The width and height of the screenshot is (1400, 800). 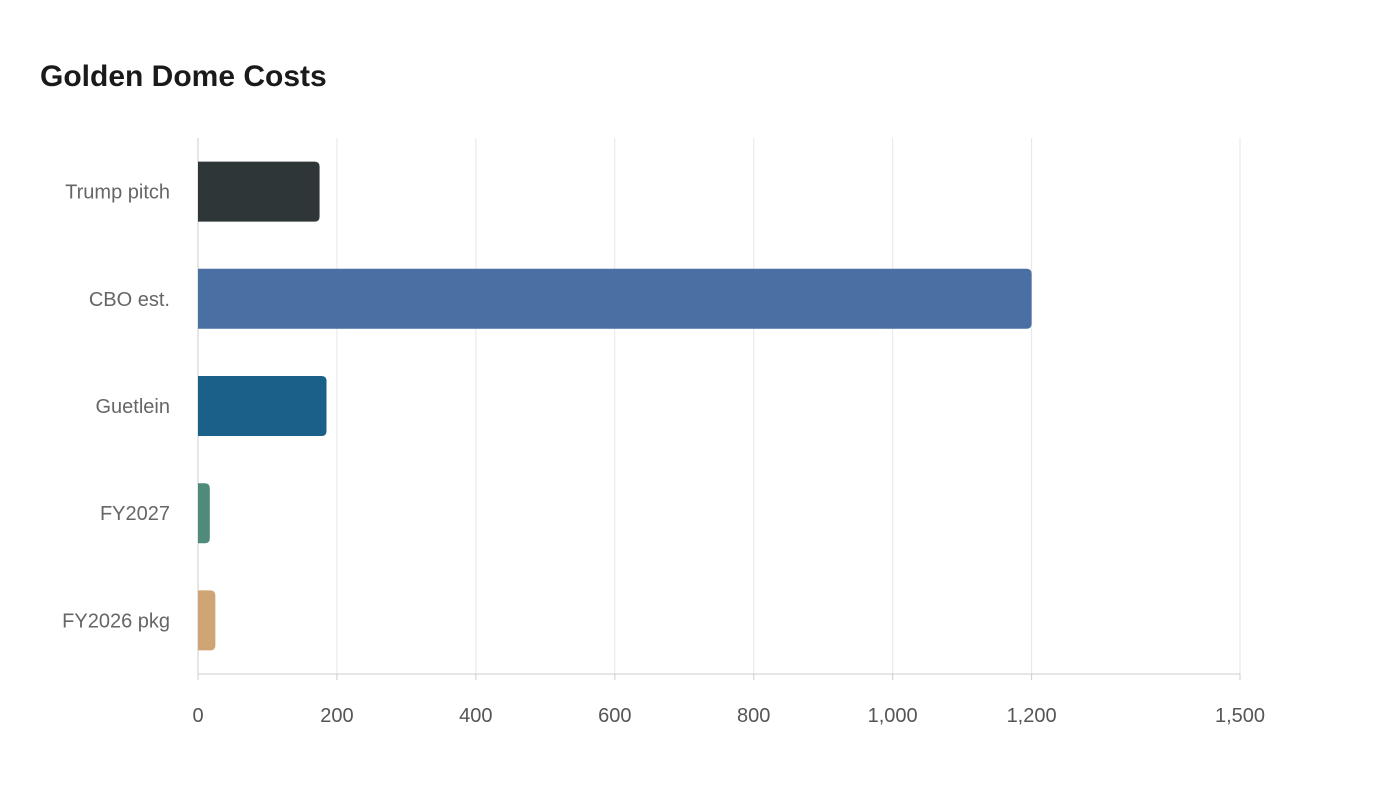 What do you see at coordinates (183, 76) in the screenshot?
I see `chart-title: Golden Dome Costs` at bounding box center [183, 76].